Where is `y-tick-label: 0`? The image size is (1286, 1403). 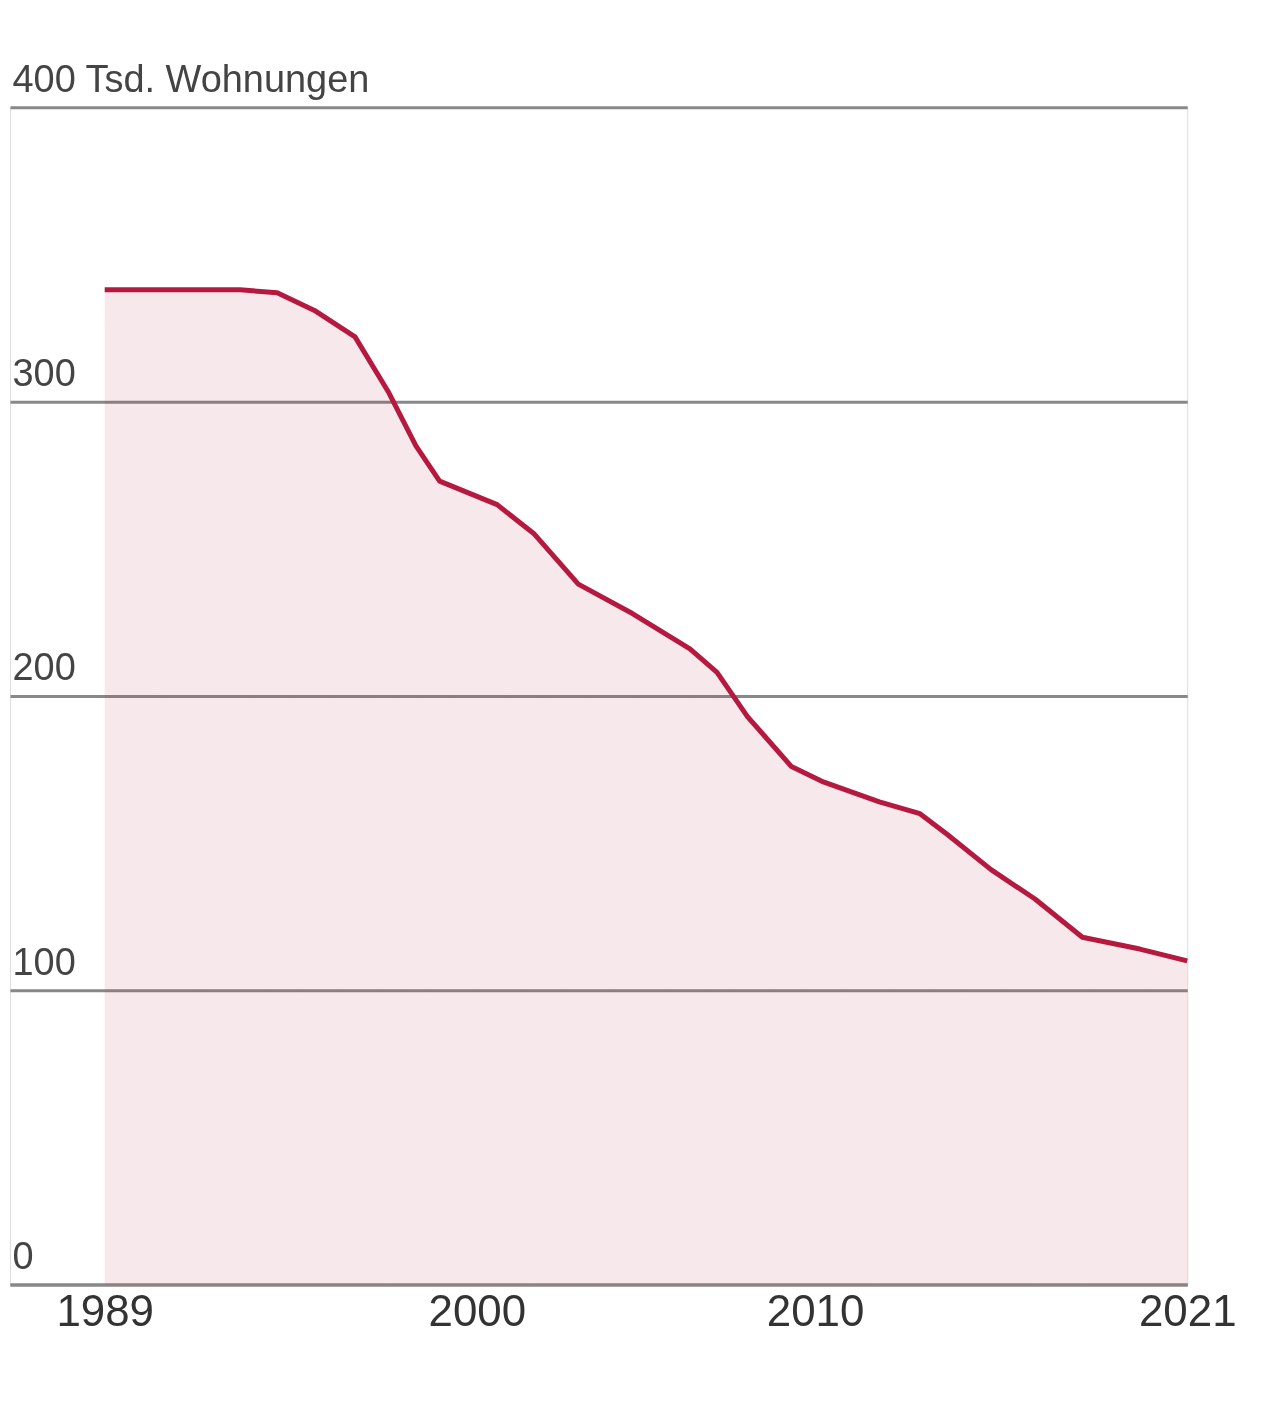
y-tick-label: 0 is located at coordinates (23, 1256).